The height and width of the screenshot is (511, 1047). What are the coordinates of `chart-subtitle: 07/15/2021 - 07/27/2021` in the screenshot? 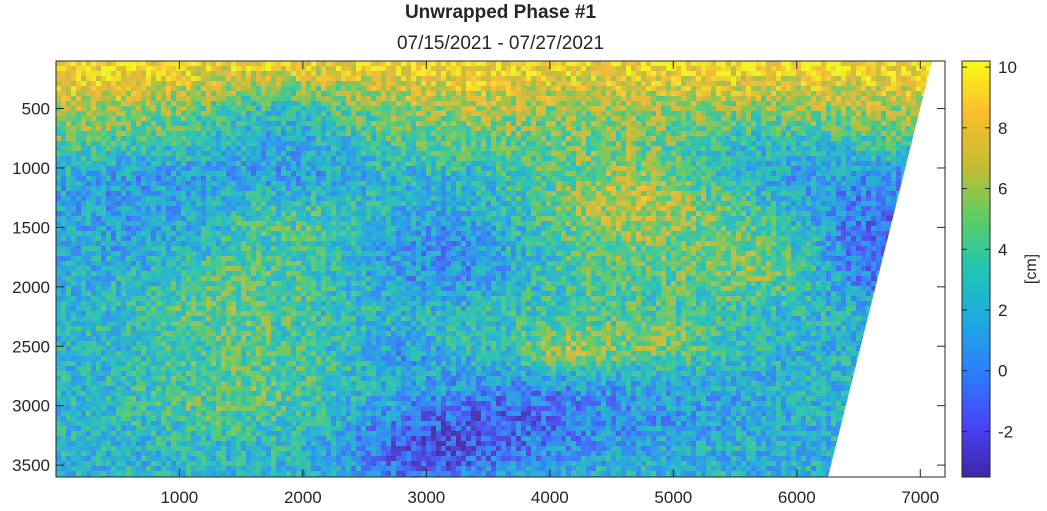 It's located at (500, 43).